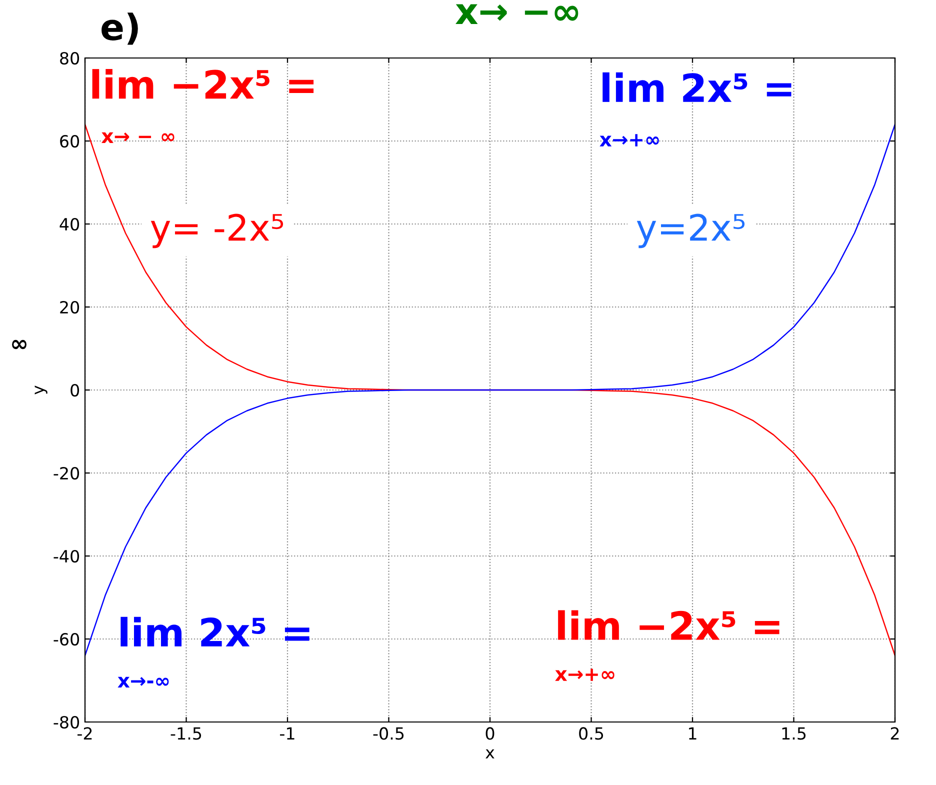 This screenshot has width=936, height=785. I want to click on x-axis-title: x, so click(490, 753).